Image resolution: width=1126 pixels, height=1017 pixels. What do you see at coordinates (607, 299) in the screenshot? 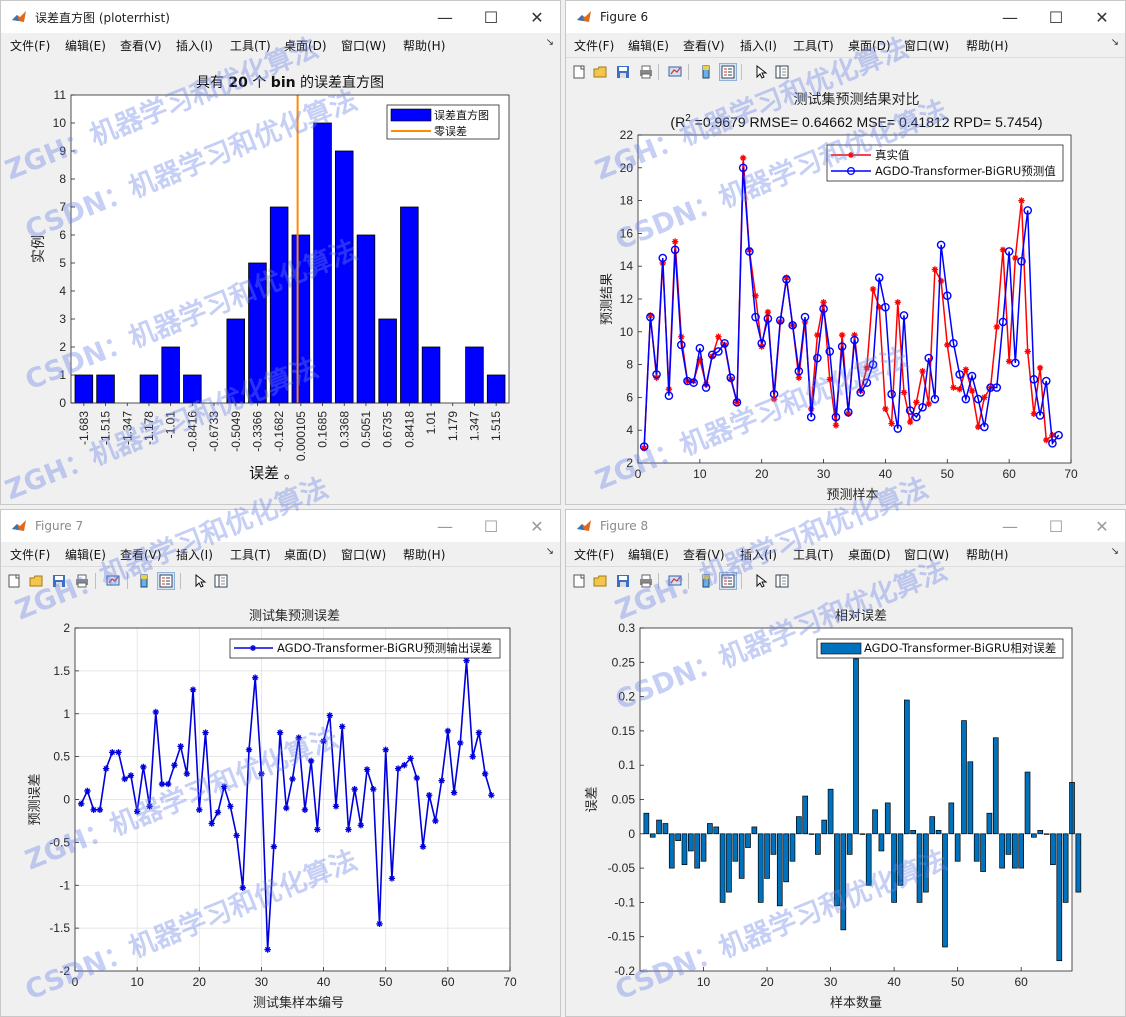
I see `y-axis-label: 预测结果` at bounding box center [607, 299].